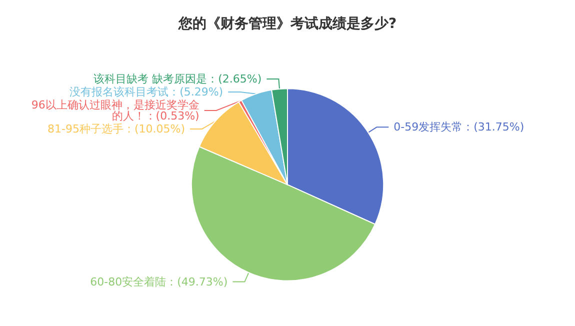 Image resolution: width=575 pixels, height=326 pixels. What do you see at coordinates (147, 91) in the screenshot?
I see `slice-label: 没有报名该科目考试：(5.29%)` at bounding box center [147, 91].